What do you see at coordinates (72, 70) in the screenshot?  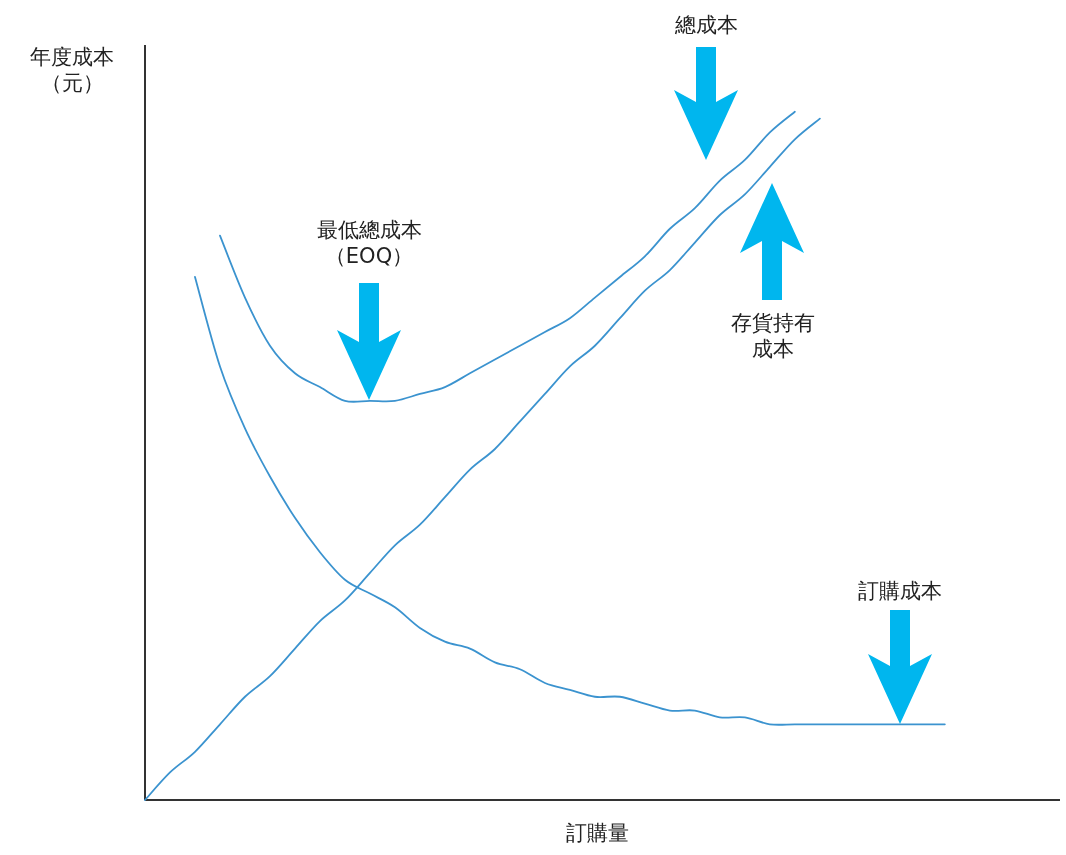 I see `ylabel: 年度成本（元）` at bounding box center [72, 70].